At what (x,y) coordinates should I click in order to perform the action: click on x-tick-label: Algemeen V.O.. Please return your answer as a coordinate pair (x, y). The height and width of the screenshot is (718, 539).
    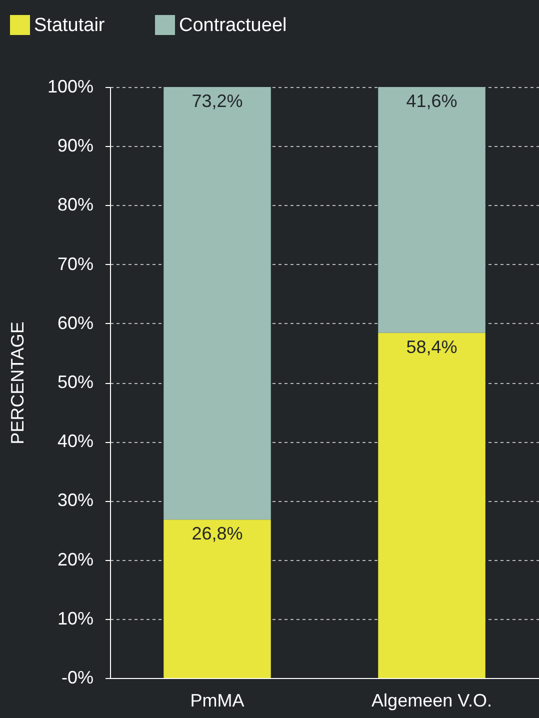
    Looking at the image, I should click on (432, 700).